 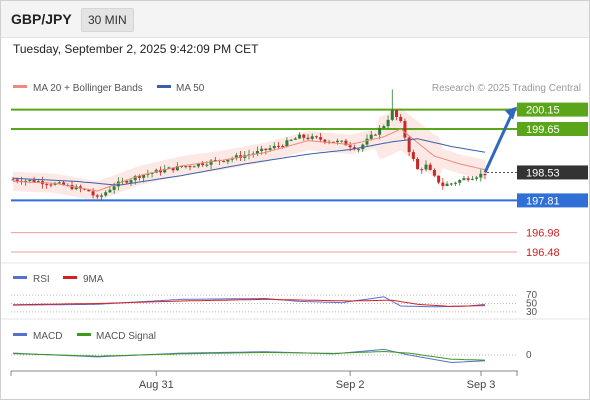 What do you see at coordinates (47, 336) in the screenshot?
I see `macd-legend-label: MACD` at bounding box center [47, 336].